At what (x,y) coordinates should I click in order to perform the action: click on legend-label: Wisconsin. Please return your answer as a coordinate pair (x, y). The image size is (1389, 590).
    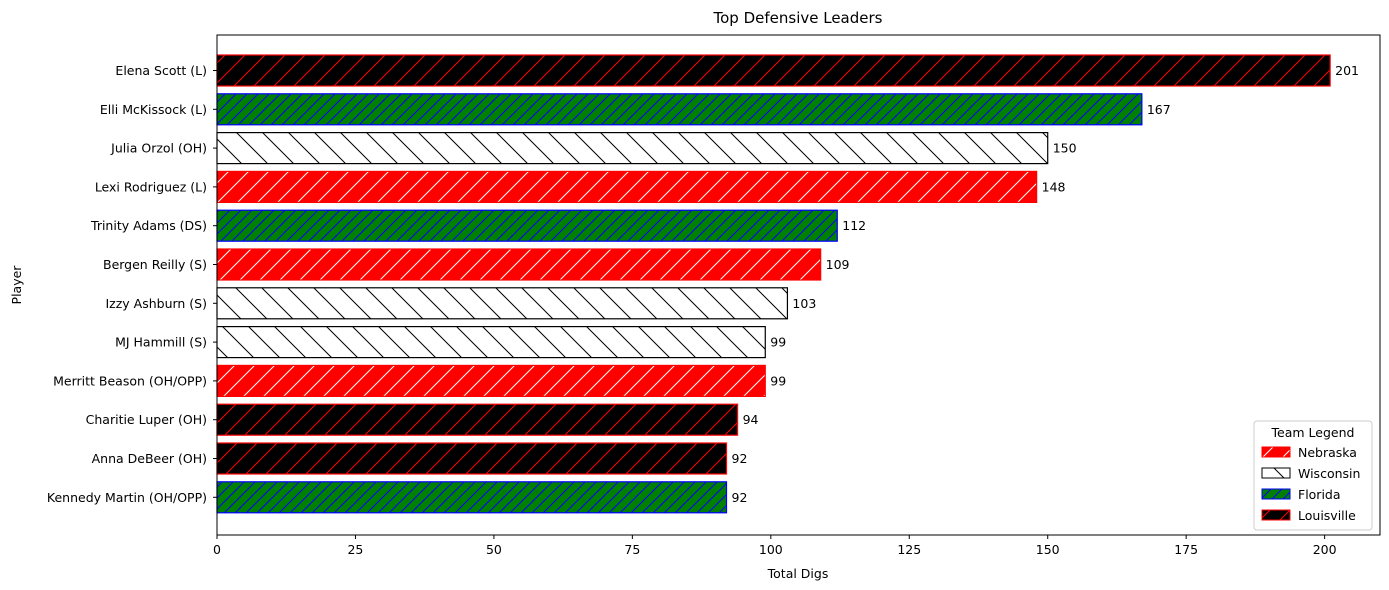
    Looking at the image, I should click on (1329, 473).